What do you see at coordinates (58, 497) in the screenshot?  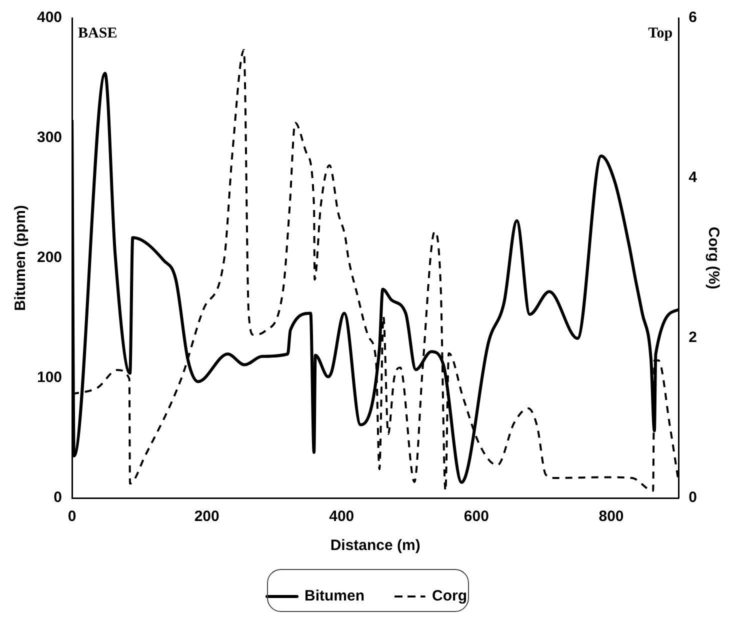 I see `y-tick-label: 0` at bounding box center [58, 497].